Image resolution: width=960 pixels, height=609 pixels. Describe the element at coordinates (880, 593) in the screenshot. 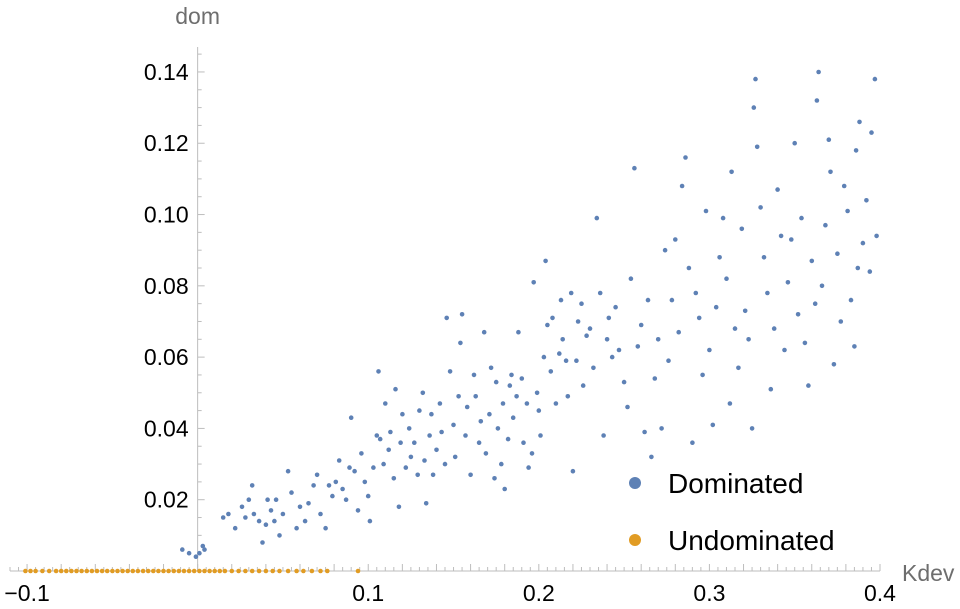

I see `x-tick-label: 0.4` at that location.